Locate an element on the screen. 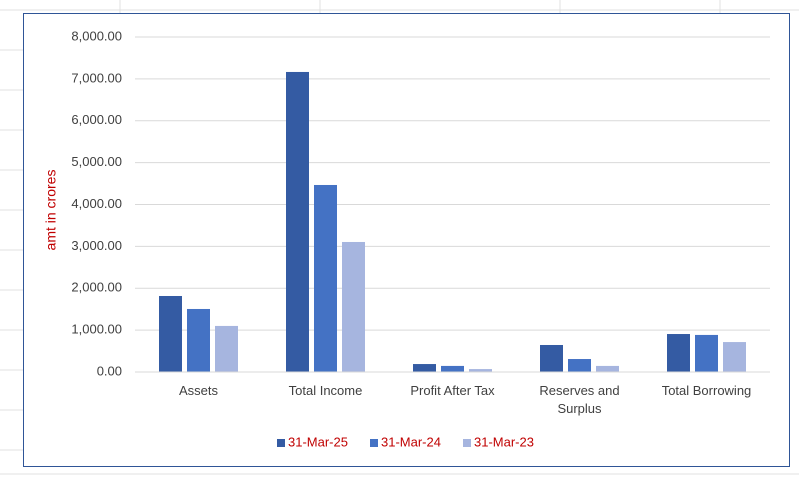 Image resolution: width=799 pixels, height=477 pixels. y-tick-label: 6,000.00 is located at coordinates (96, 119).